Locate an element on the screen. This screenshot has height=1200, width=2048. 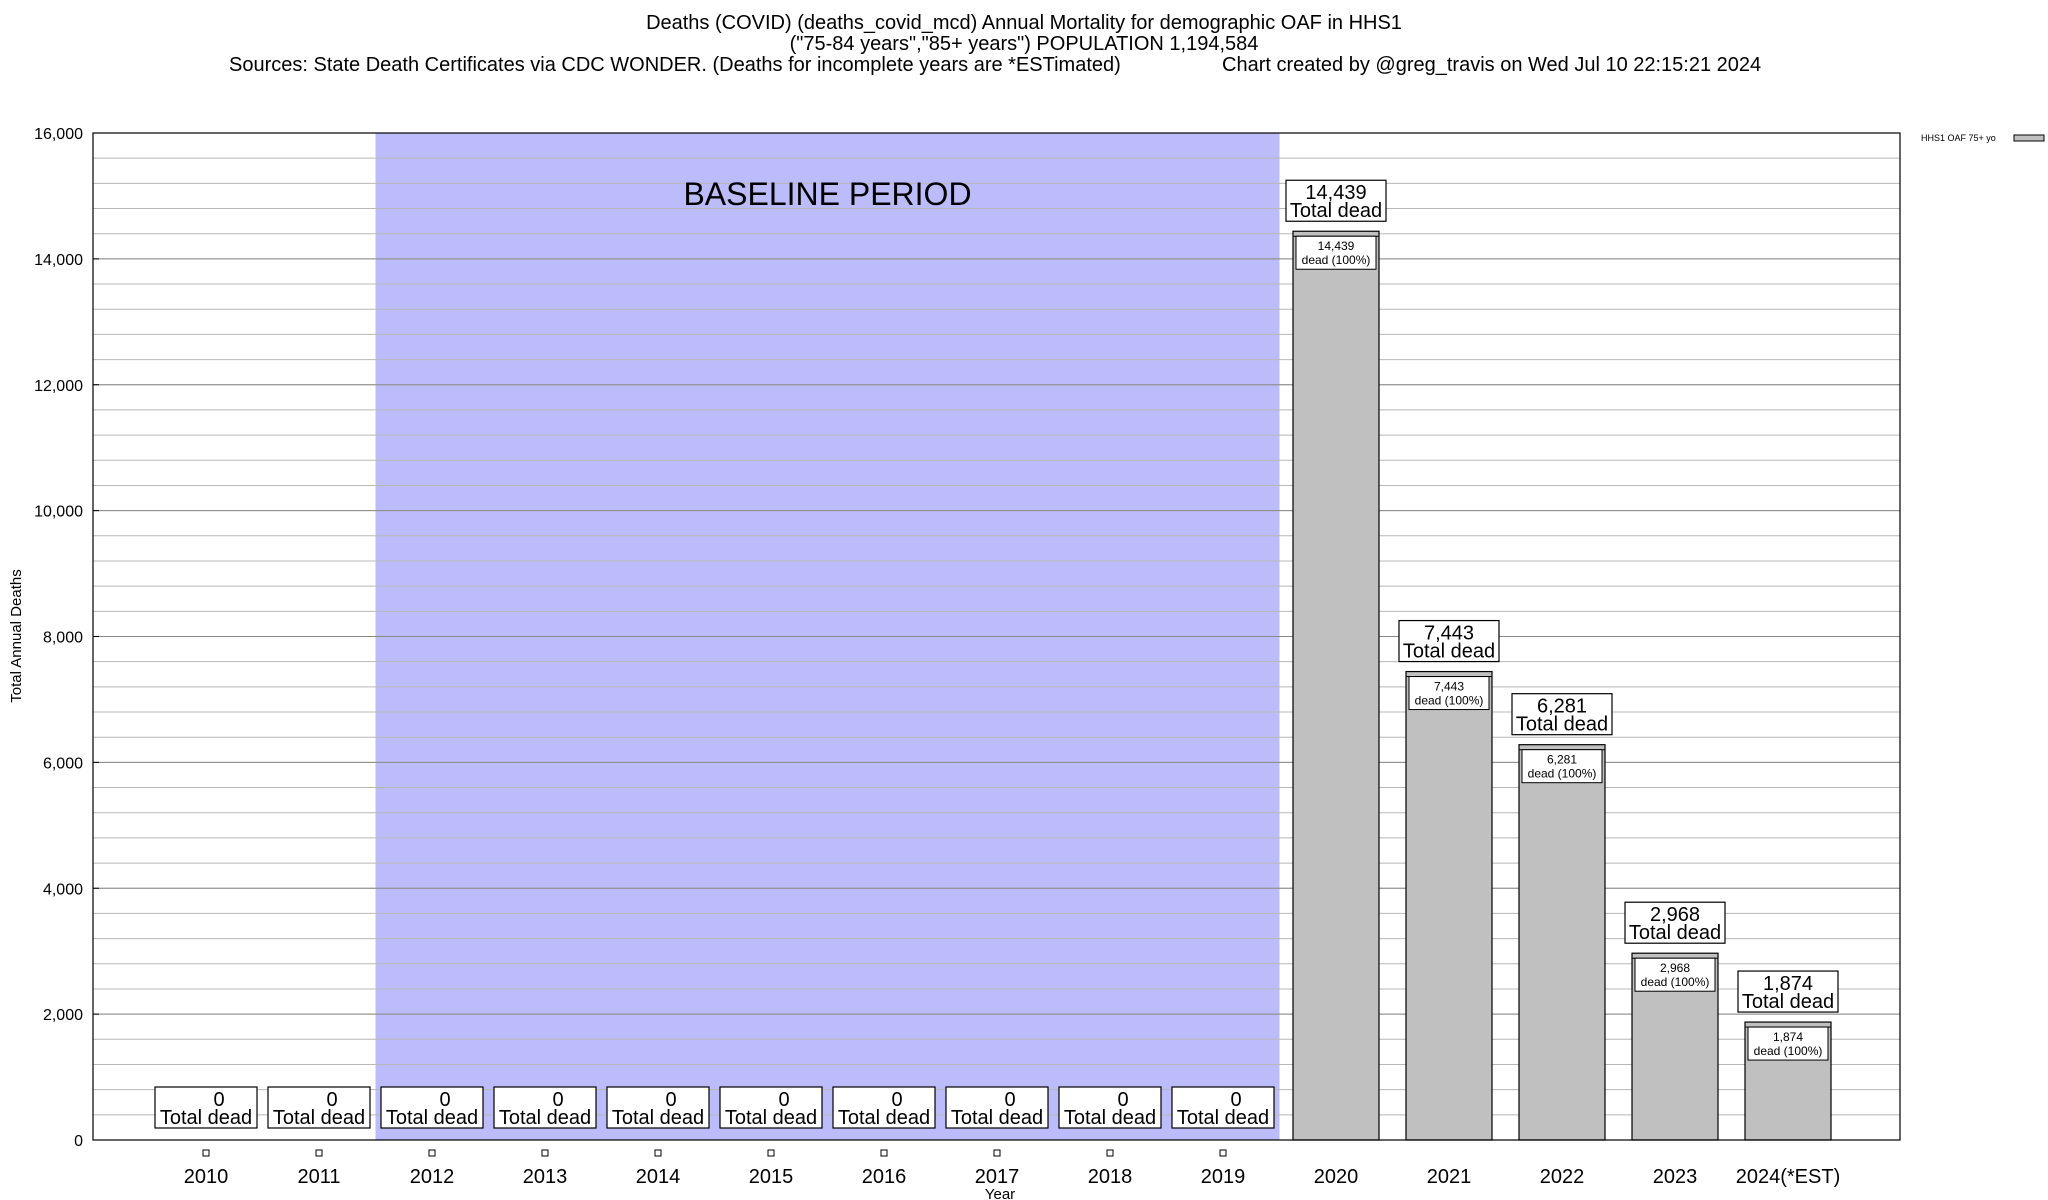
y-axis-label: Total Annual Deaths is located at coordinates (16, 635).